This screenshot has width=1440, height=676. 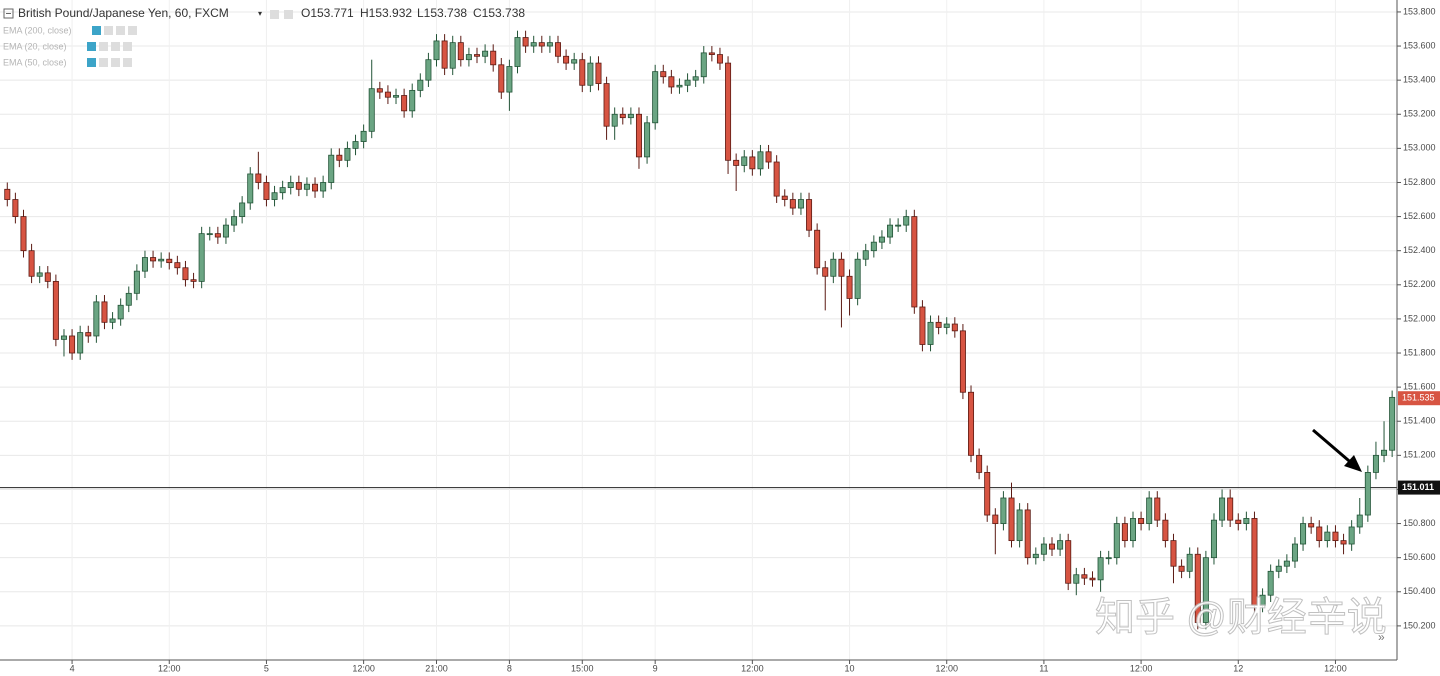 What do you see at coordinates (327, 13) in the screenshot?
I see `ohlc-open: O153.771` at bounding box center [327, 13].